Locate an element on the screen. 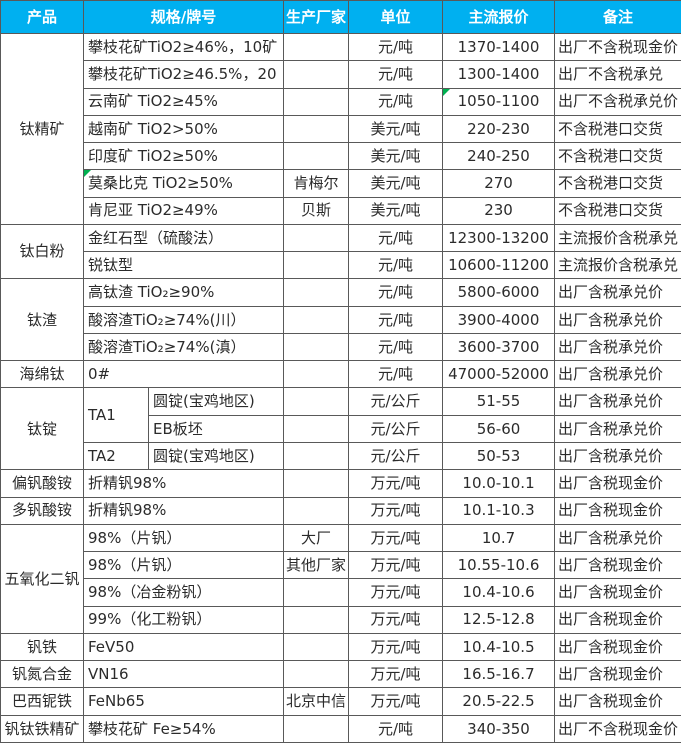 The height and width of the screenshot is (743, 681). cell-price: 12300-13200 is located at coordinates (499, 238).